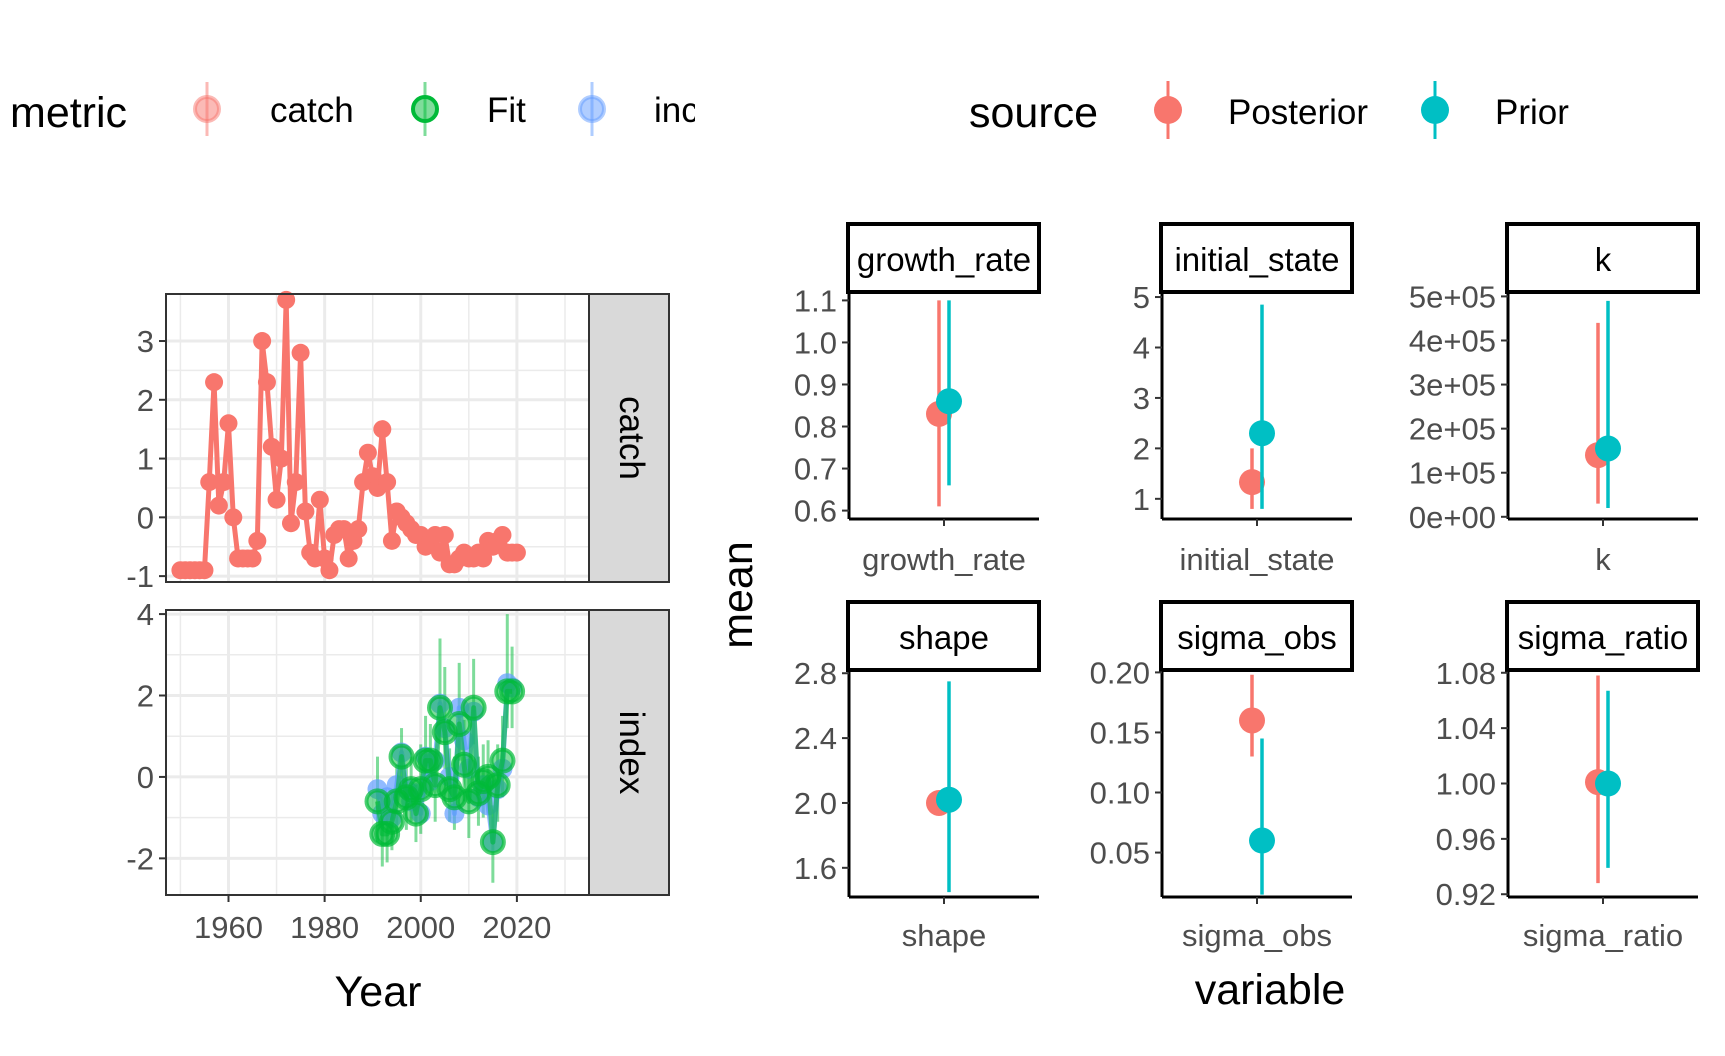  Describe the element at coordinates (815, 803) in the screenshot. I see `y-tick-label: 2.0` at that location.